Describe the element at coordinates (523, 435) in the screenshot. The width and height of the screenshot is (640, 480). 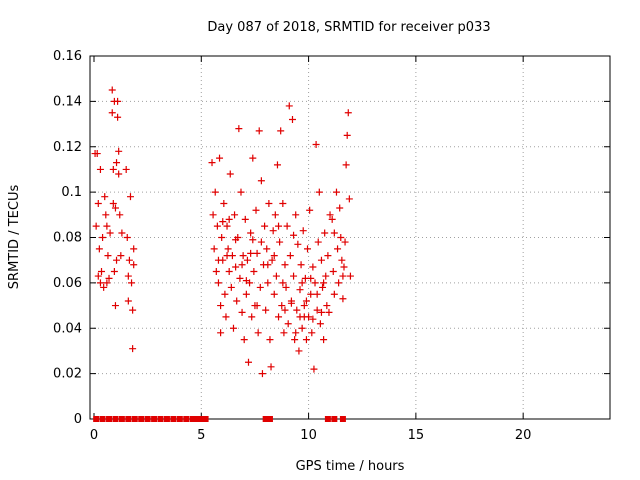
I see `x-tick-label: 20` at that location.